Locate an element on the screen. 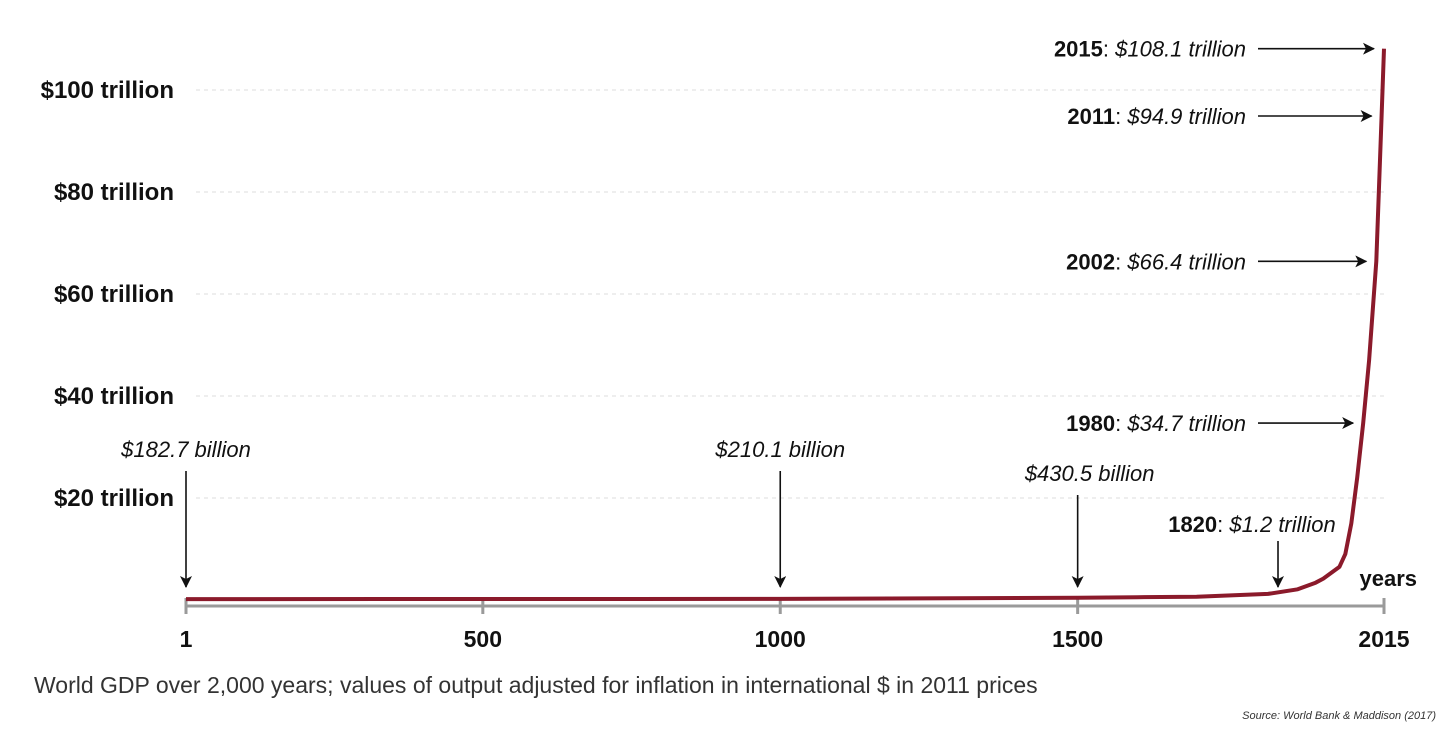  y-tick-label: $20 trillion is located at coordinates (114, 498).